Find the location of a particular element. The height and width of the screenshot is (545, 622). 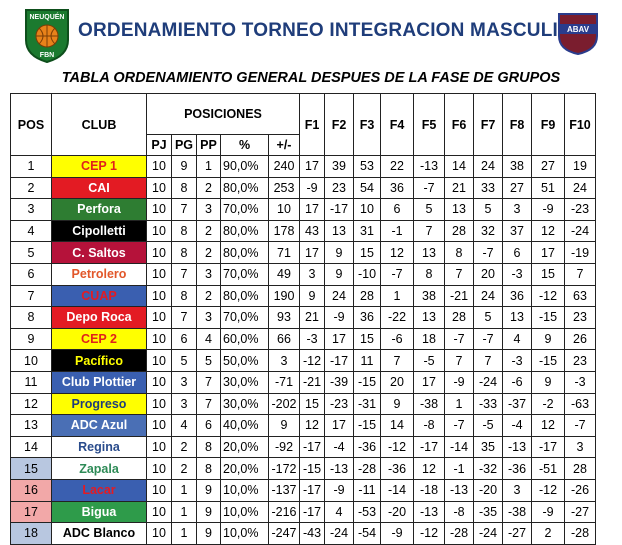

pg-cell: 4 is located at coordinates (184, 425).